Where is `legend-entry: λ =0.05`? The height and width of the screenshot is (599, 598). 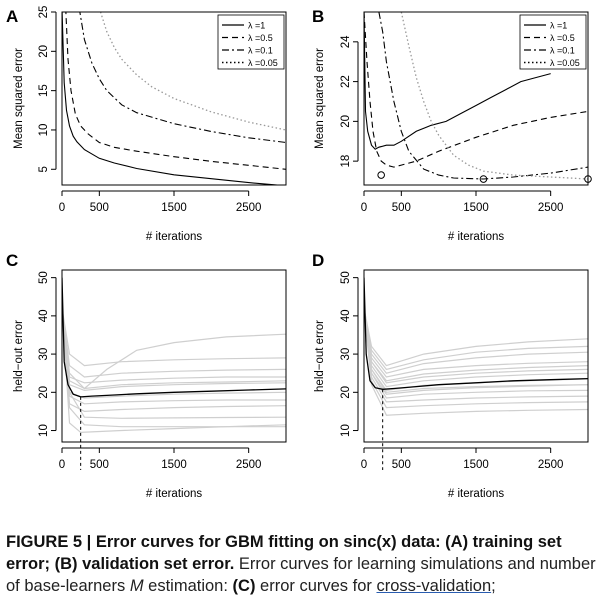 legend-entry: λ =0.05 is located at coordinates (565, 63).